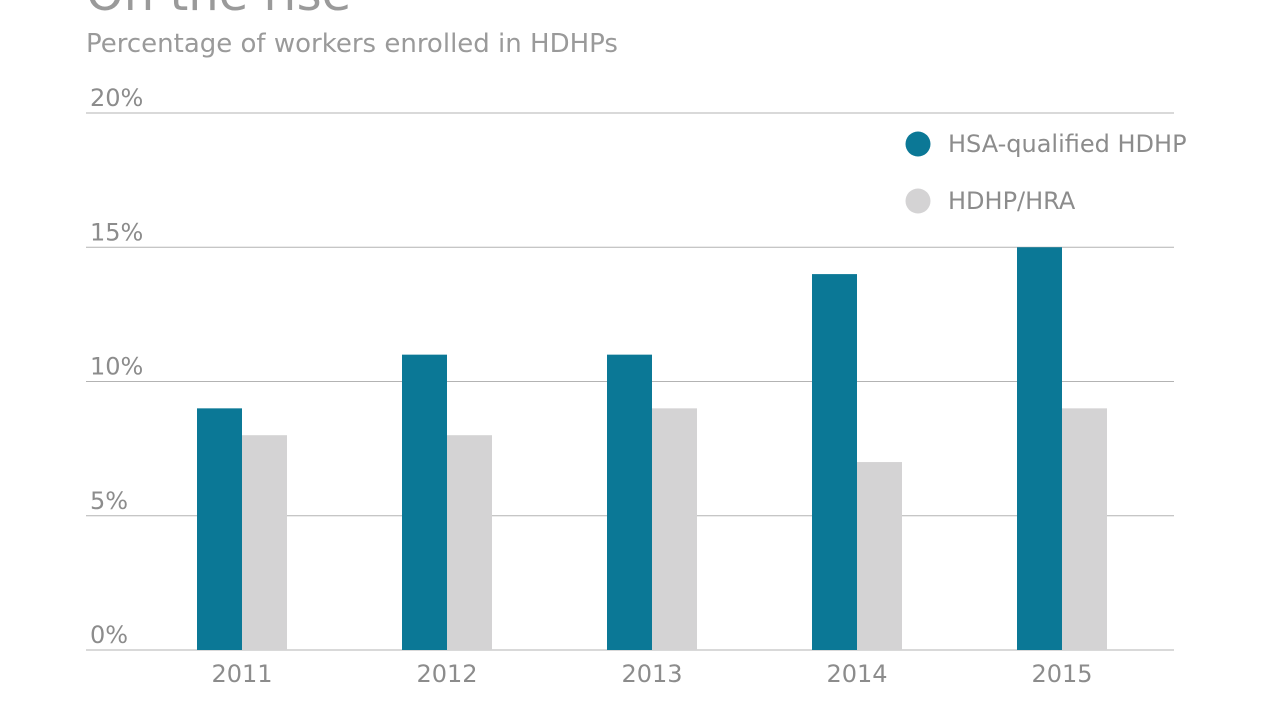 The height and width of the screenshot is (720, 1280). I want to click on legend-label: HSA-qualified HDHP, so click(1067, 144).